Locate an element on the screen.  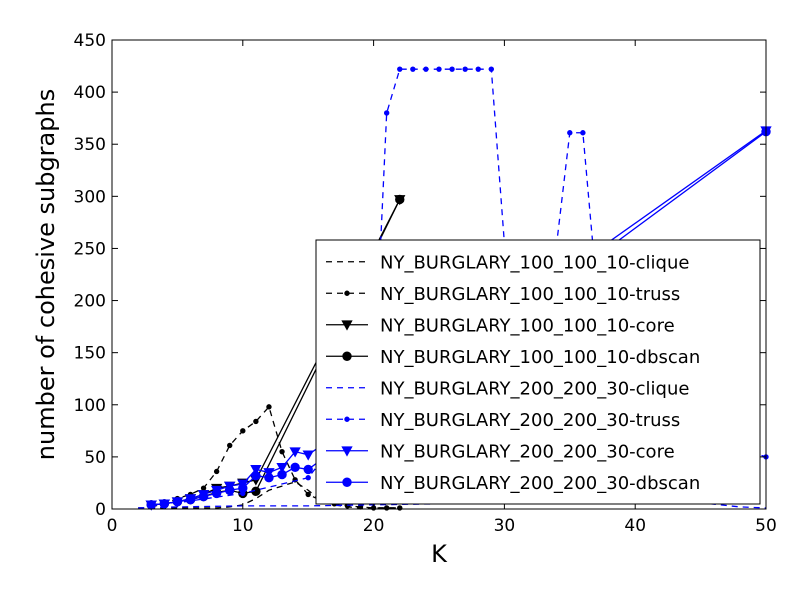
legend-entry: NY_BURGLARY_200_200_30-truss is located at coordinates (503, 420).